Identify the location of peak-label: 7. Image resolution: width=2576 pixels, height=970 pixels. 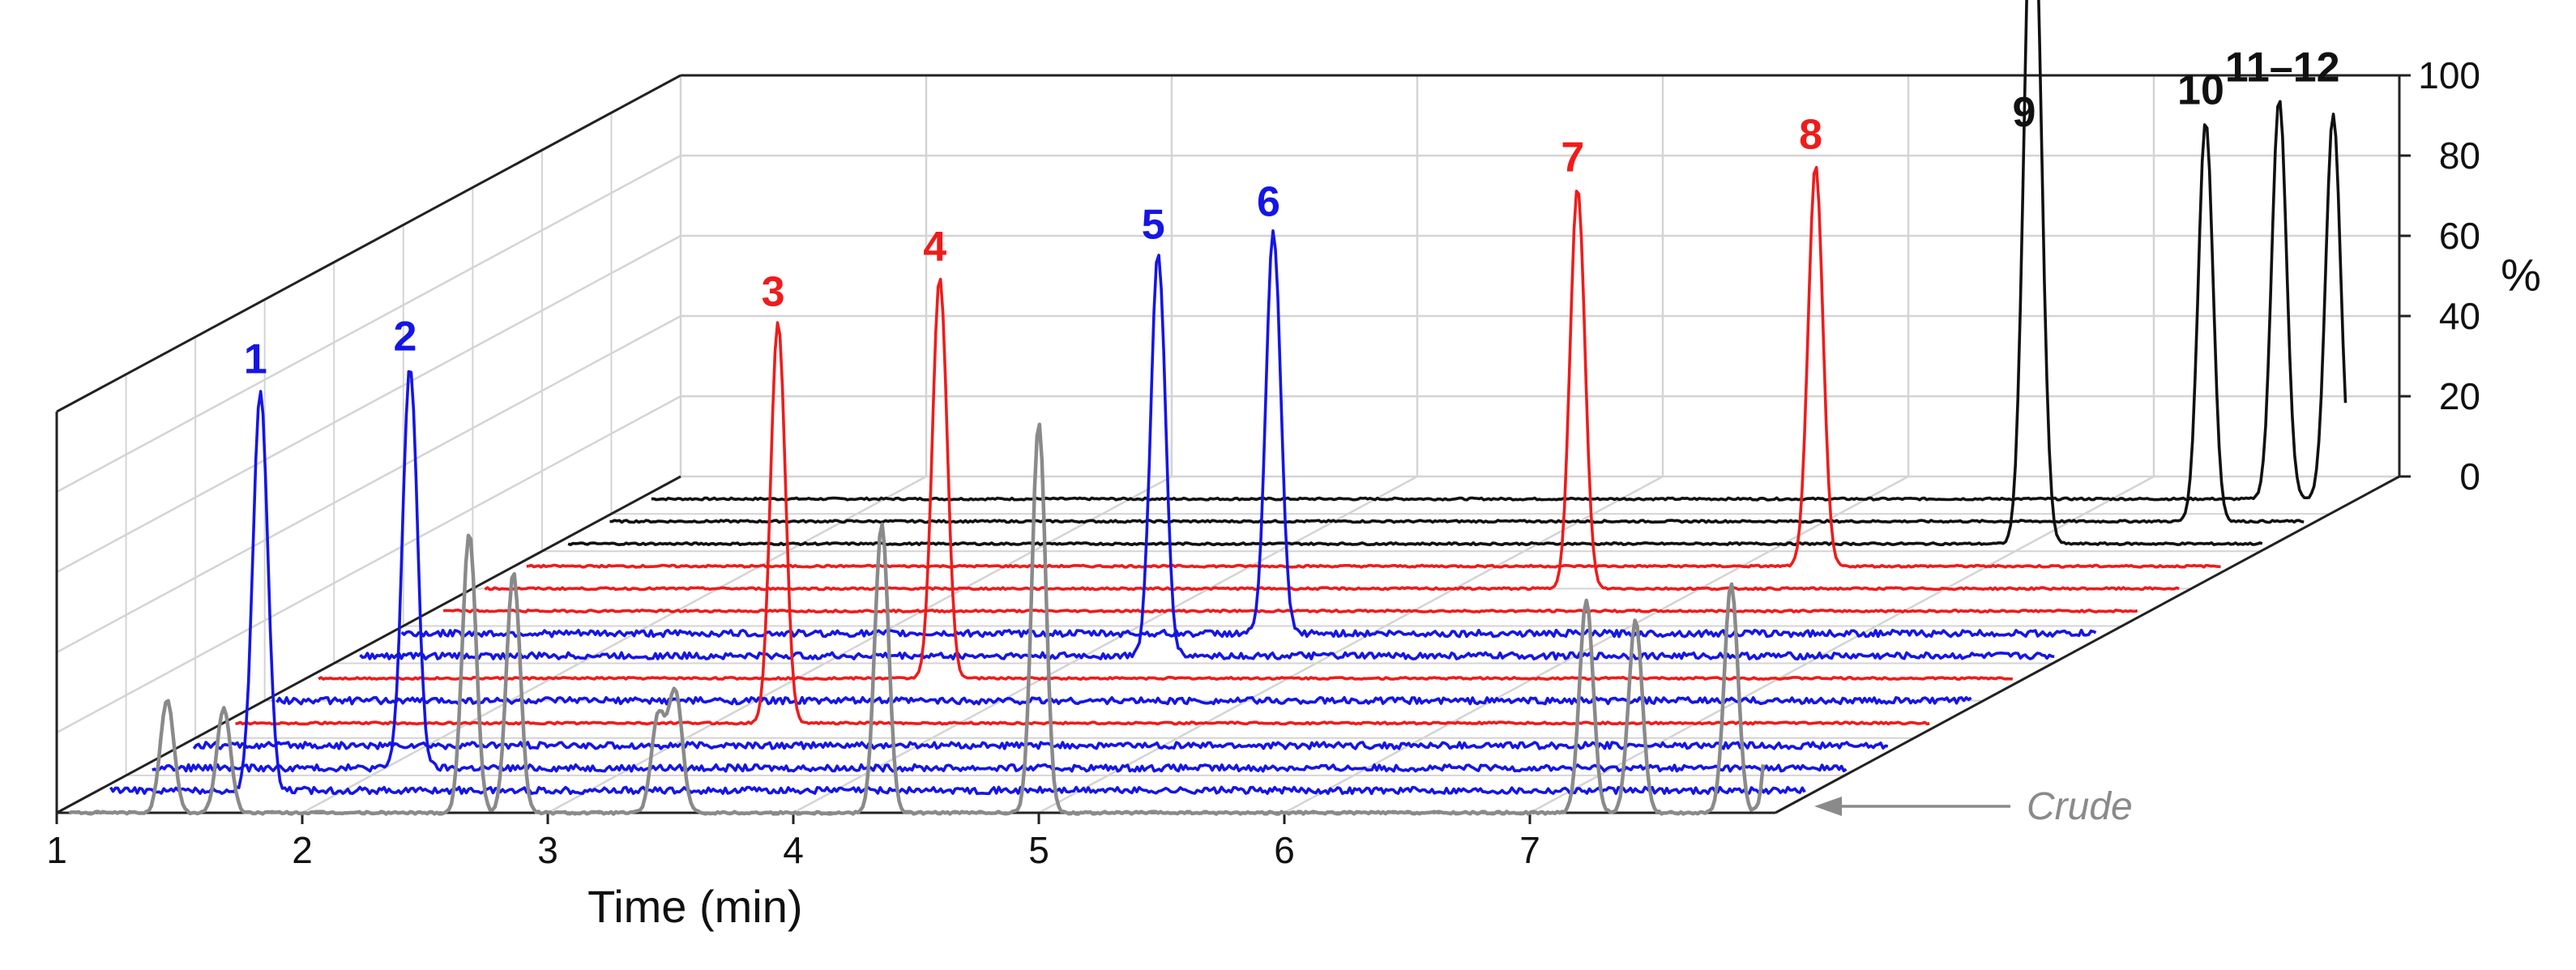
(1572, 157).